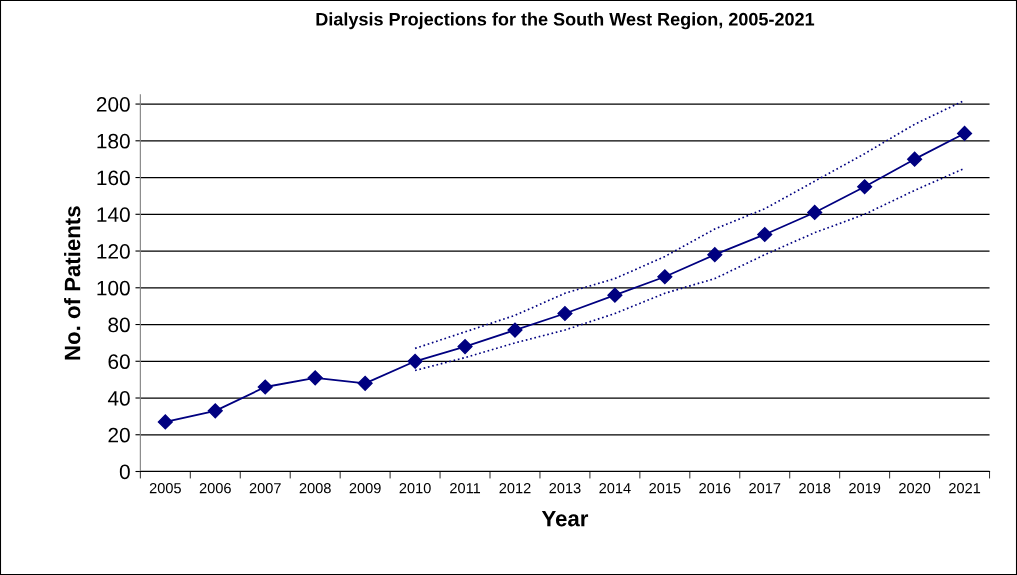 The width and height of the screenshot is (1017, 575). I want to click on x-tick-label: 2011, so click(465, 488).